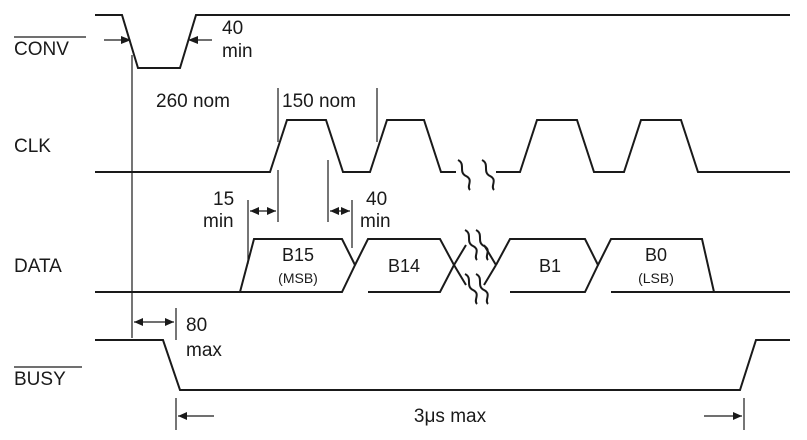 Image resolution: width=807 pixels, height=440 pixels. I want to click on busy-delay-value: 80, so click(196, 325).